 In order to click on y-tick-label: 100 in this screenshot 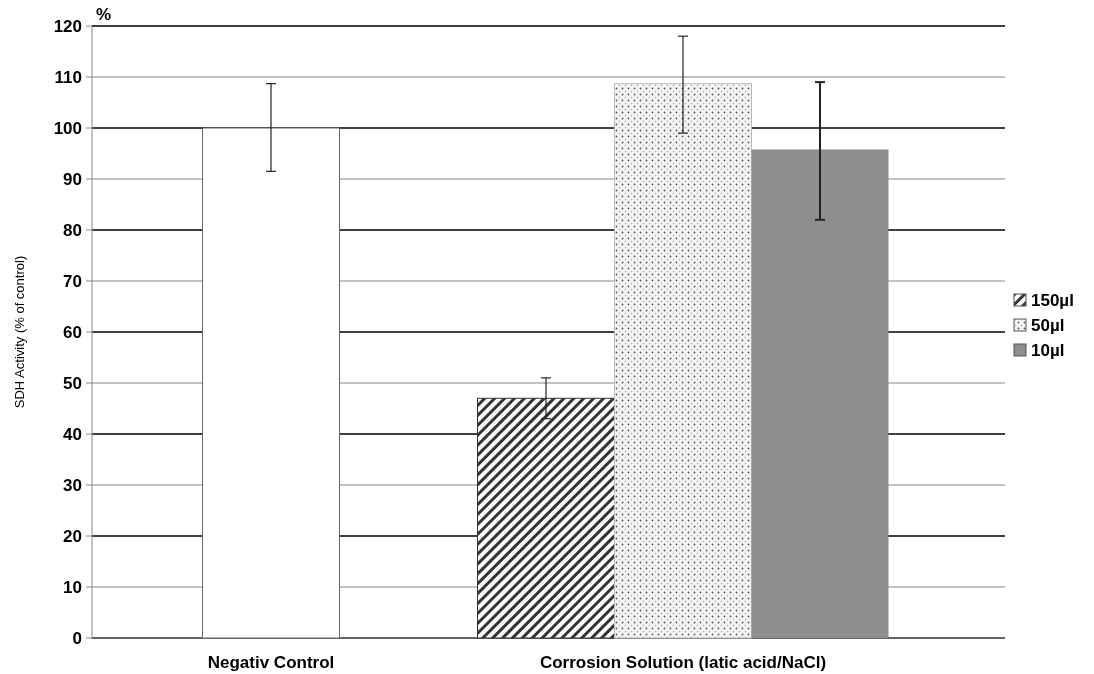, I will do `click(67, 128)`.